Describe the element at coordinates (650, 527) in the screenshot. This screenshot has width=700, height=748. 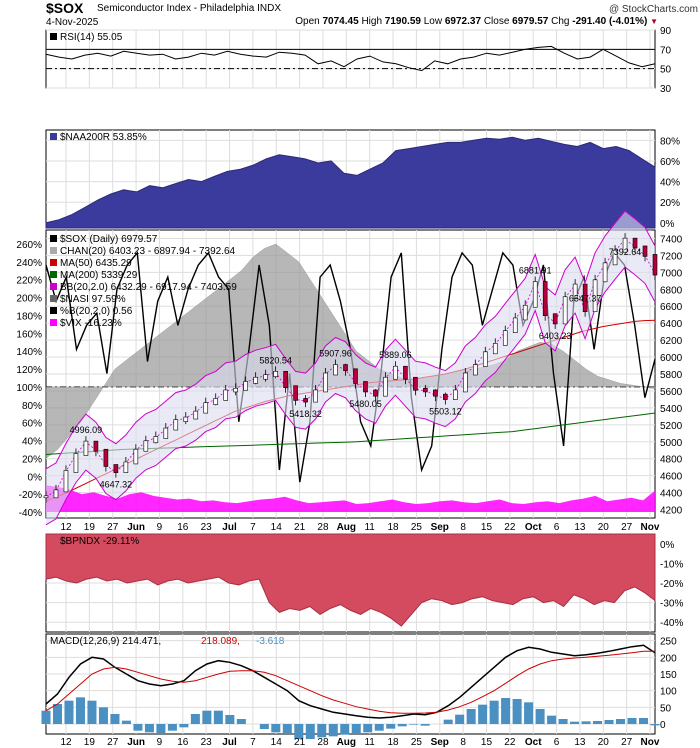
I see `x-tick-label: Nov` at that location.